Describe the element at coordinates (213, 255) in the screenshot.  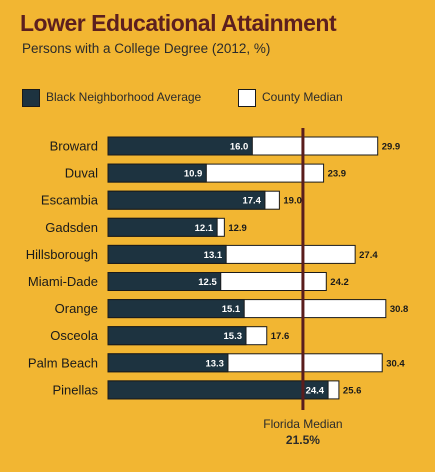
I see `black-avg-value-label: 13.1` at that location.